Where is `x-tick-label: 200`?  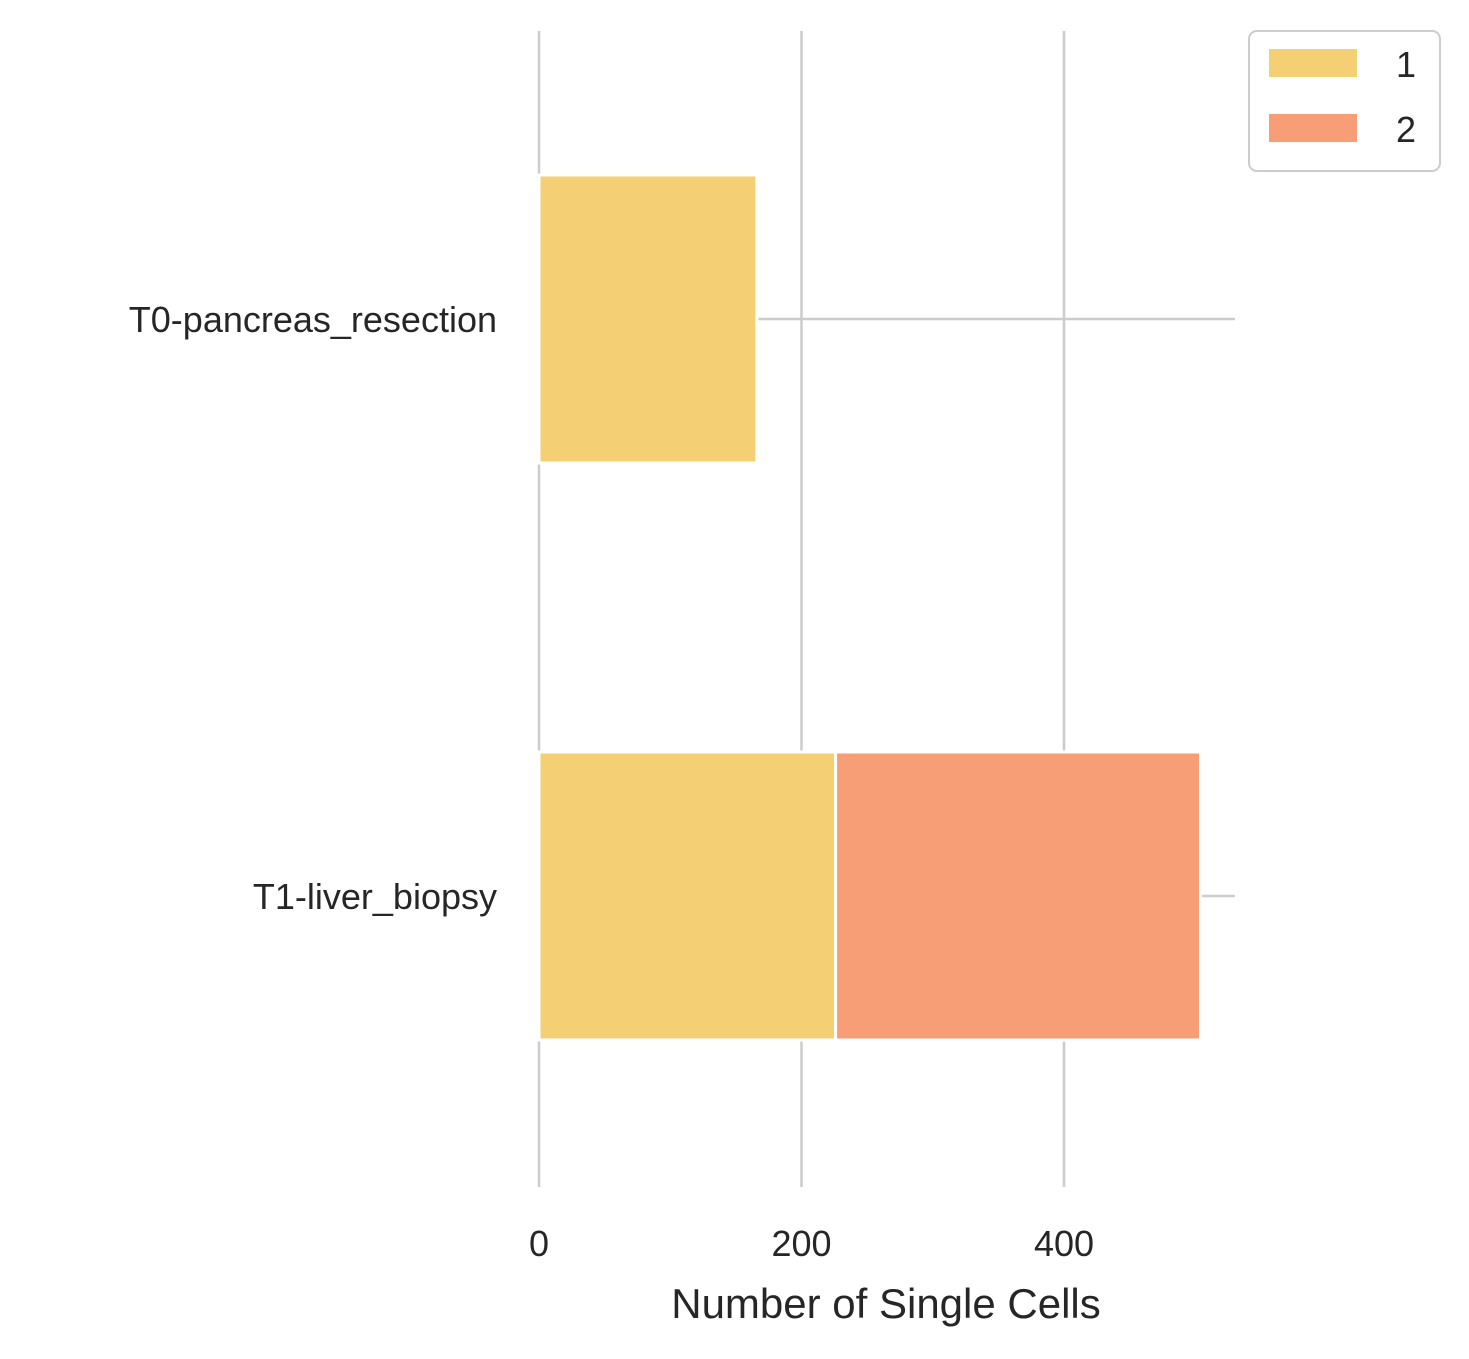 x-tick-label: 200 is located at coordinates (801, 1243).